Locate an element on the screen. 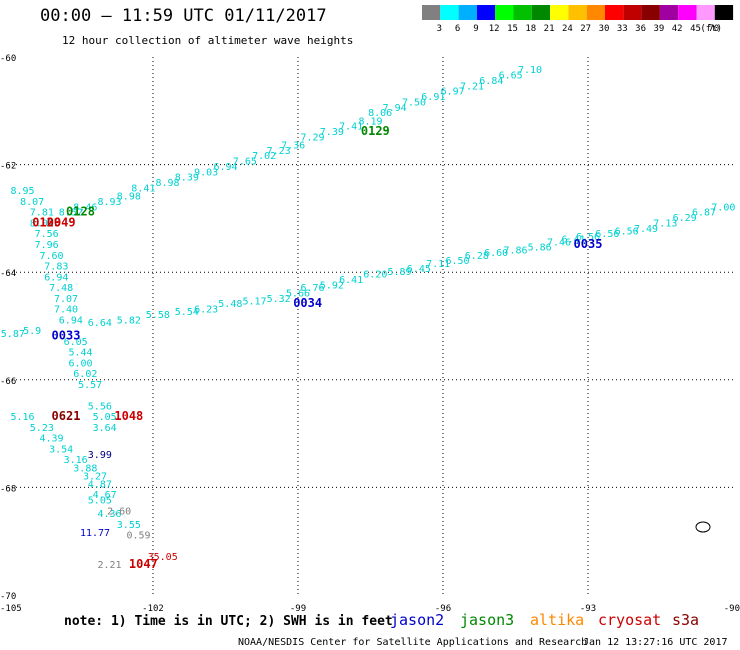  swh-value-label: 8.02 is located at coordinates (42, 223).